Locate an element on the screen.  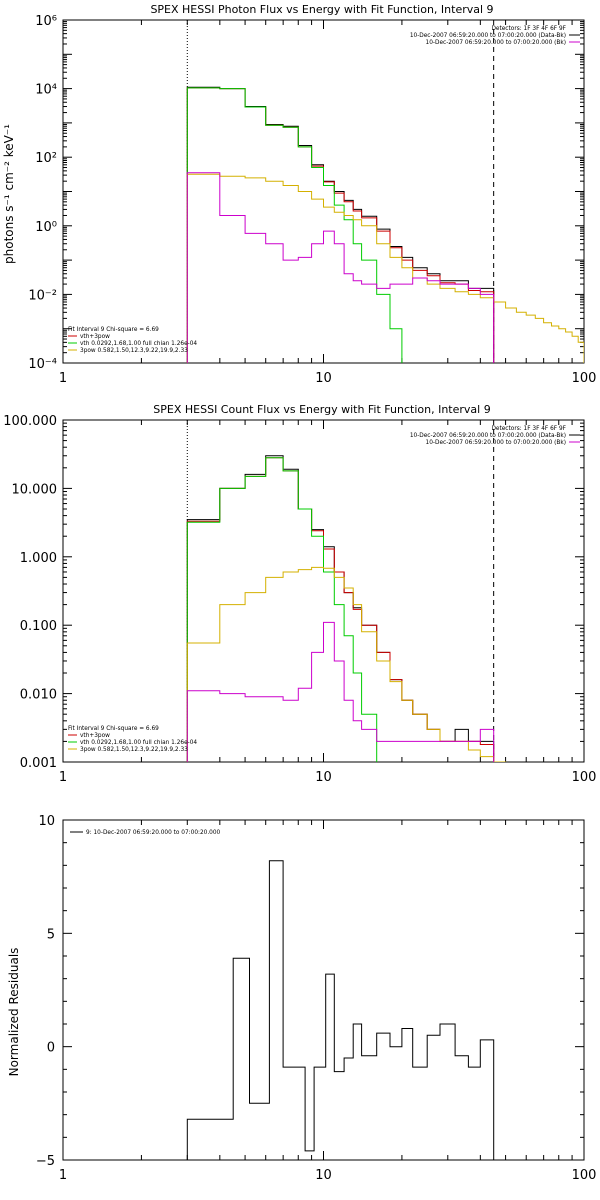
y-tick-label: 1.000 is located at coordinates (38, 558).